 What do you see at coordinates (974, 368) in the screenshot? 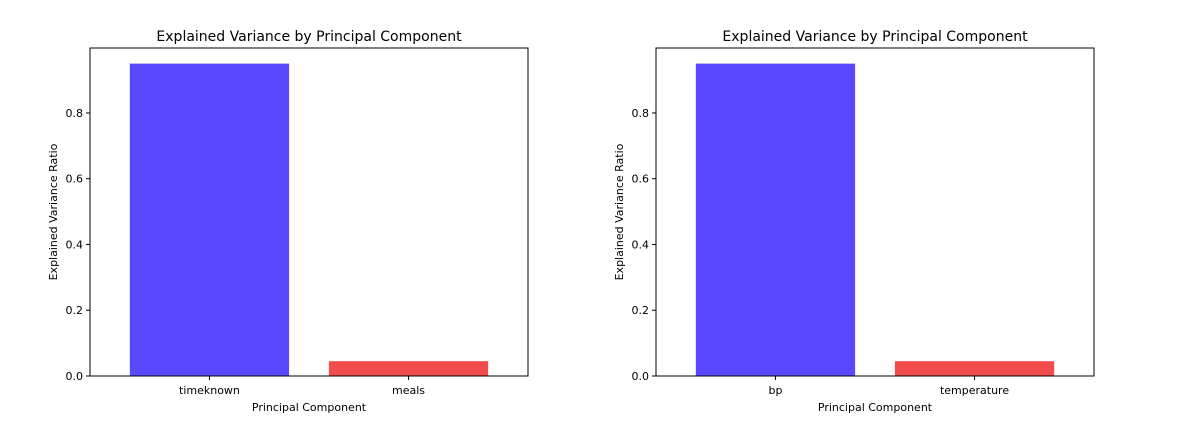
I see `bar-temperature` at bounding box center [974, 368].